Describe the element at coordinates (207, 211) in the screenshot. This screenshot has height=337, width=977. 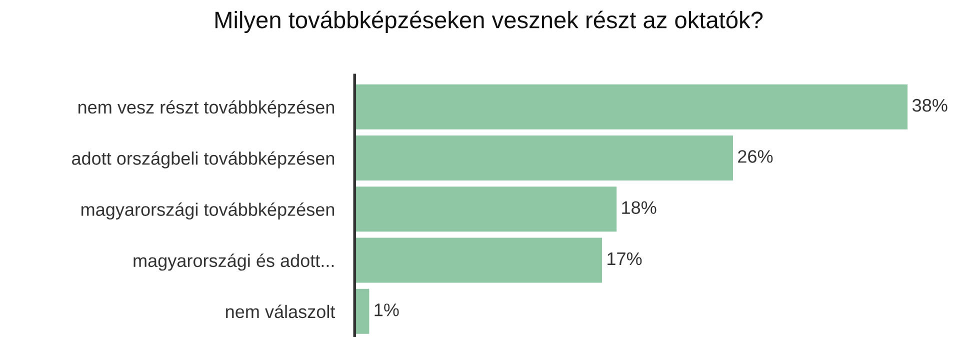
I see `y-tick-label: magyarországi továbbképzésen` at that location.